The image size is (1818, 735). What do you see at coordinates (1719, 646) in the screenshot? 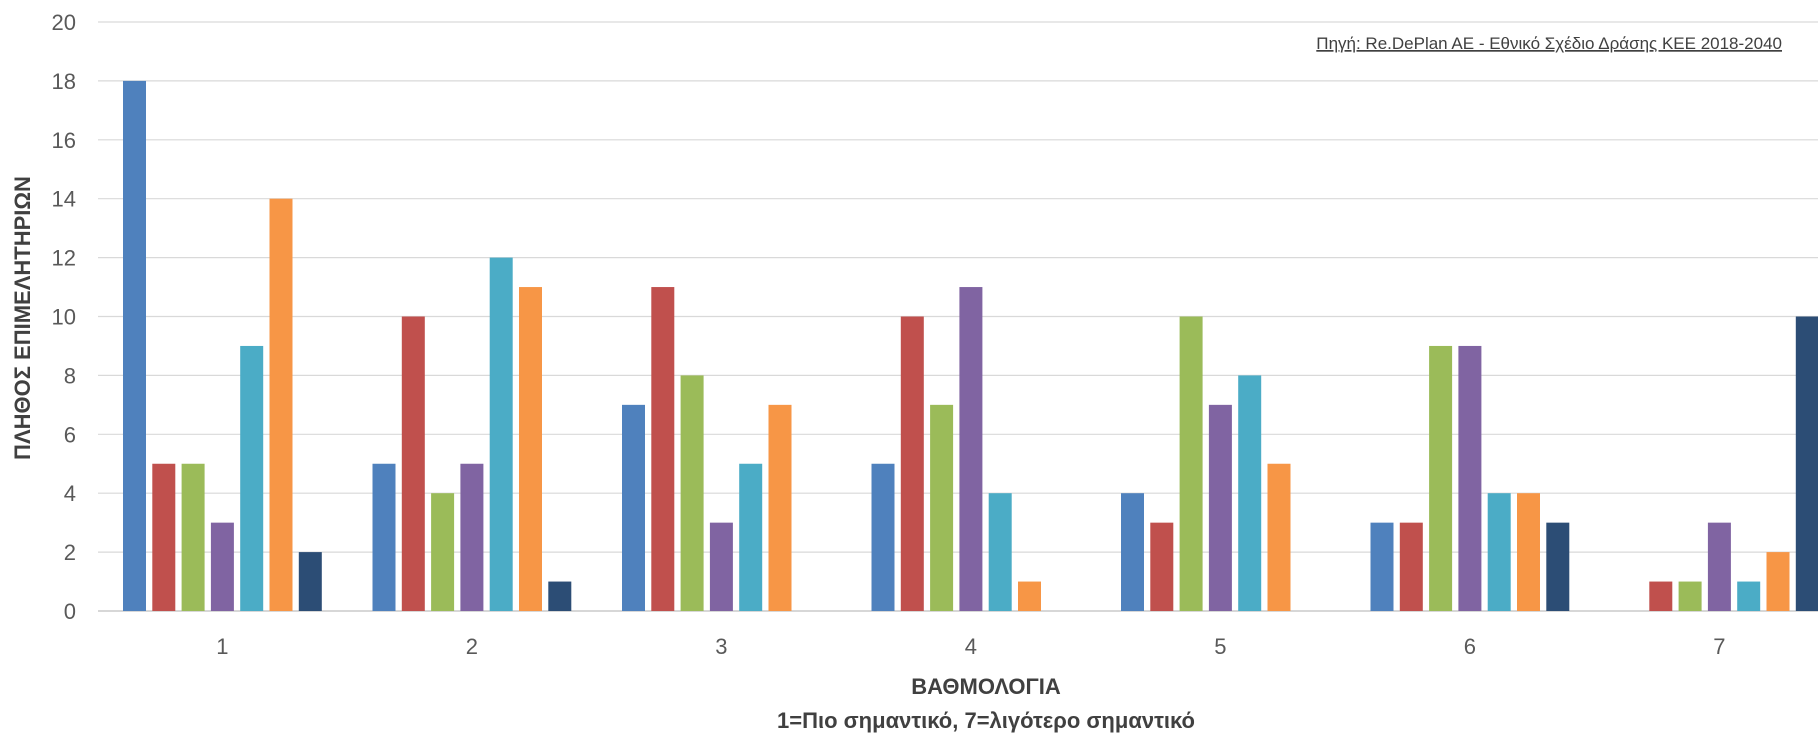
I see `x-tick-label: 7` at bounding box center [1719, 646].